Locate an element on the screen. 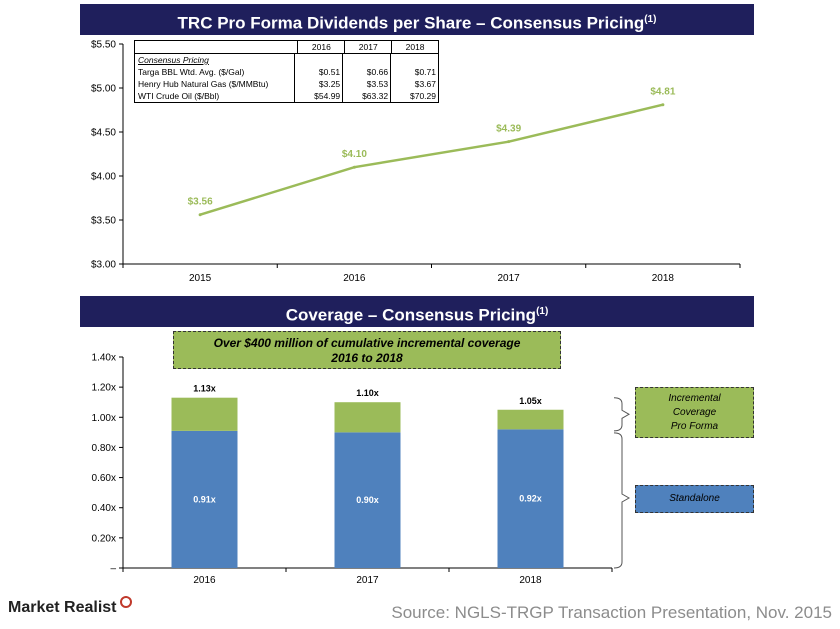  logo-text: Market Realist is located at coordinates (62, 607).